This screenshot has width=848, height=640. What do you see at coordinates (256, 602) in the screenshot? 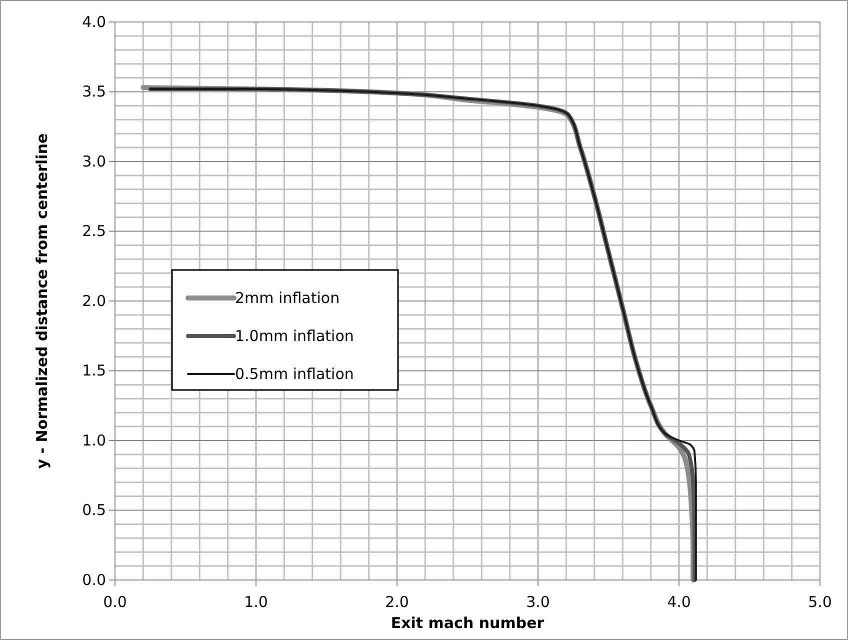
I see `x-tick-label: 1.0` at bounding box center [256, 602].